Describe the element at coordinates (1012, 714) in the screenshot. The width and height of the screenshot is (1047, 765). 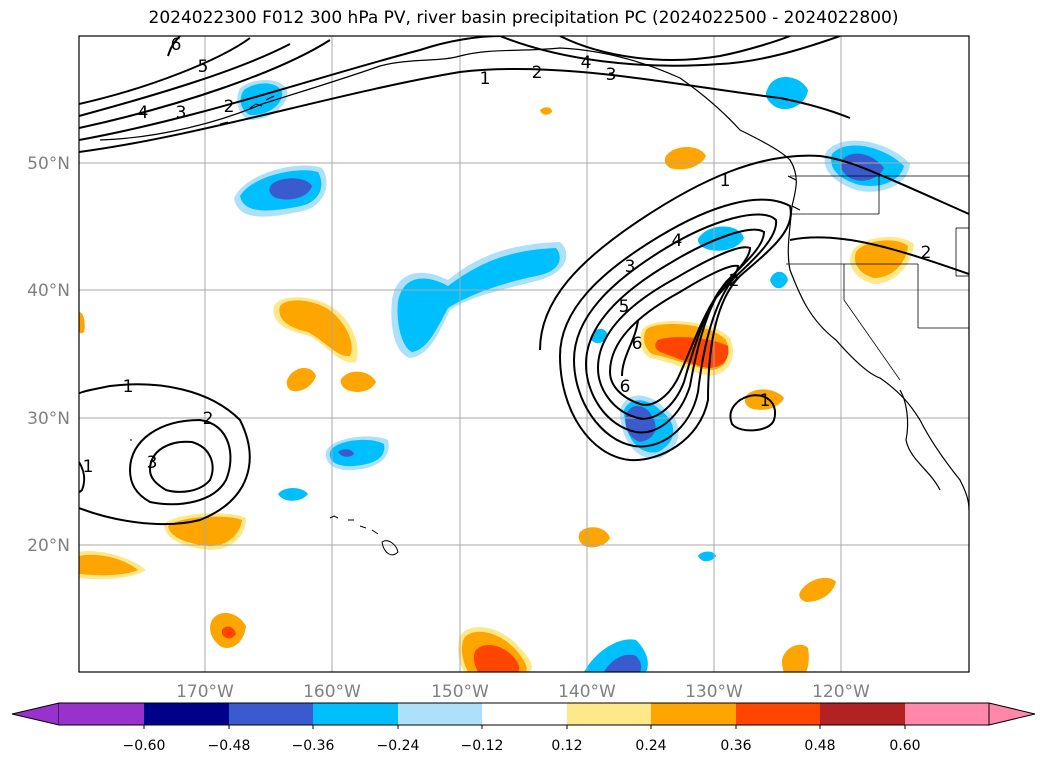
I see `colorbar-extend-high` at that location.